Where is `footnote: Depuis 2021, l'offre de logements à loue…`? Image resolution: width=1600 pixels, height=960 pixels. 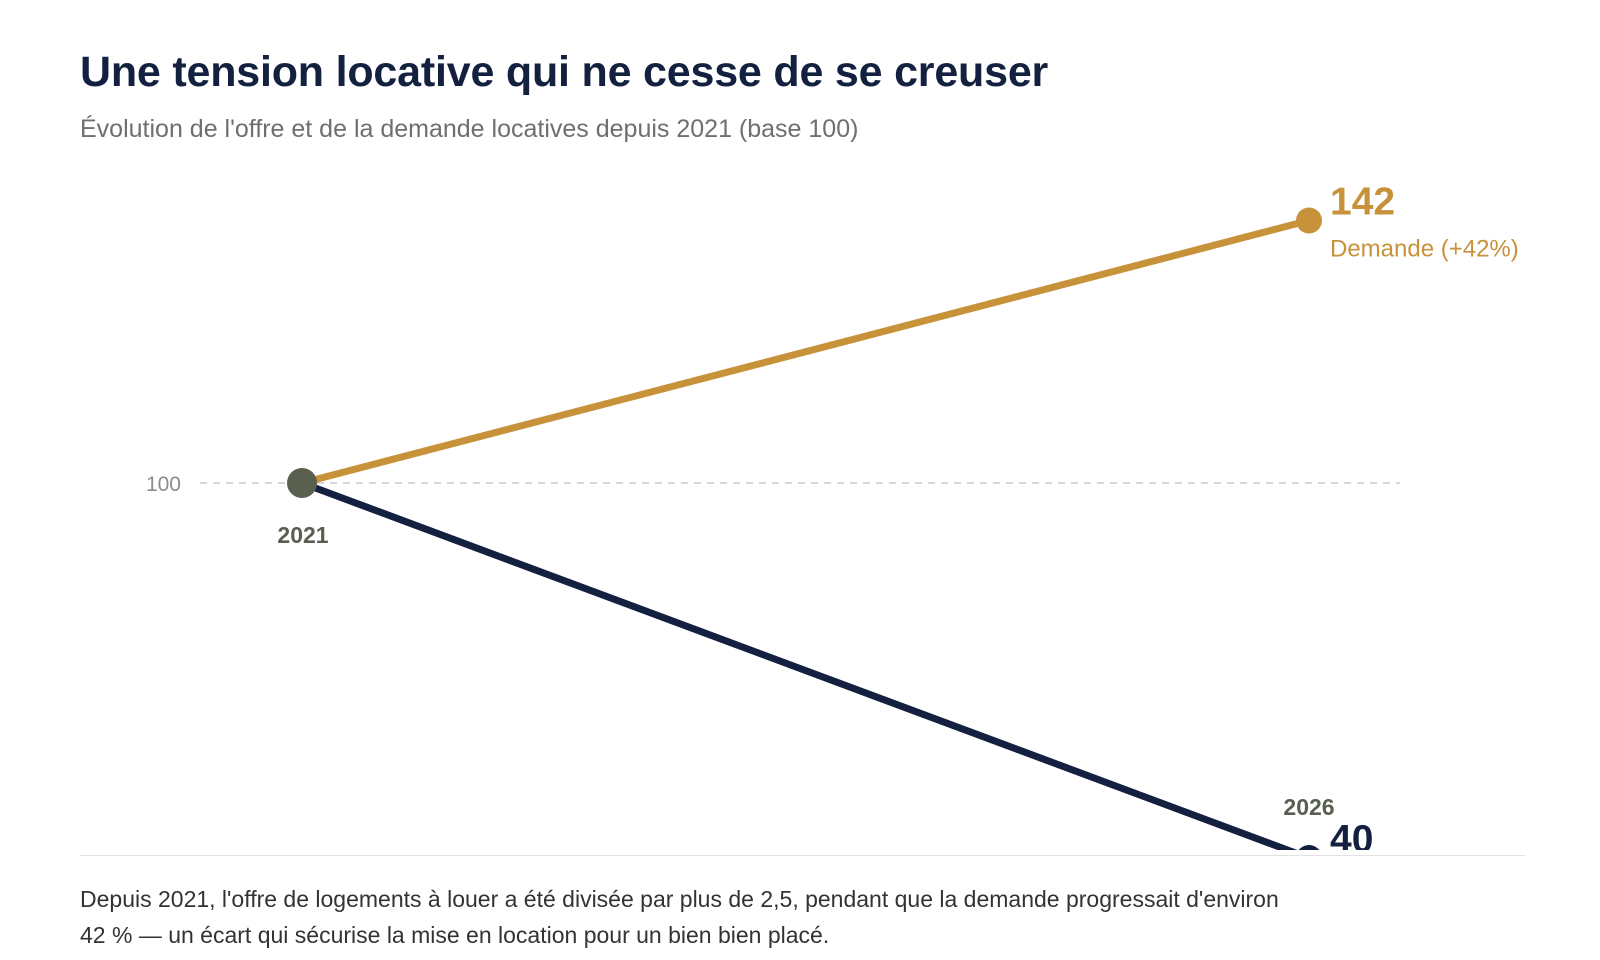 footnote: Depuis 2021, l'offre de logements à loue… is located at coordinates (679, 917).